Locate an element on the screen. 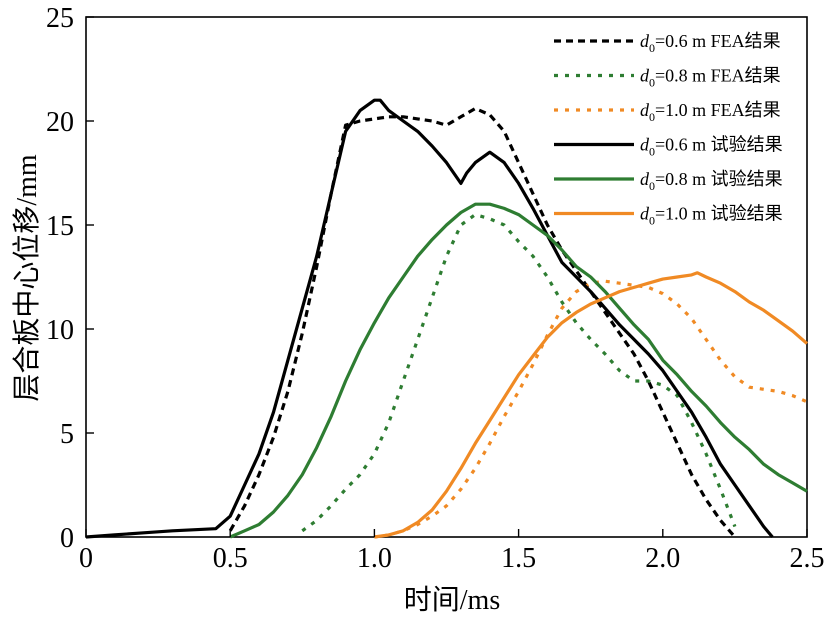 The height and width of the screenshot is (619, 831). legend-label-4: d0=0.6 m 试验结果 is located at coordinates (711, 147).